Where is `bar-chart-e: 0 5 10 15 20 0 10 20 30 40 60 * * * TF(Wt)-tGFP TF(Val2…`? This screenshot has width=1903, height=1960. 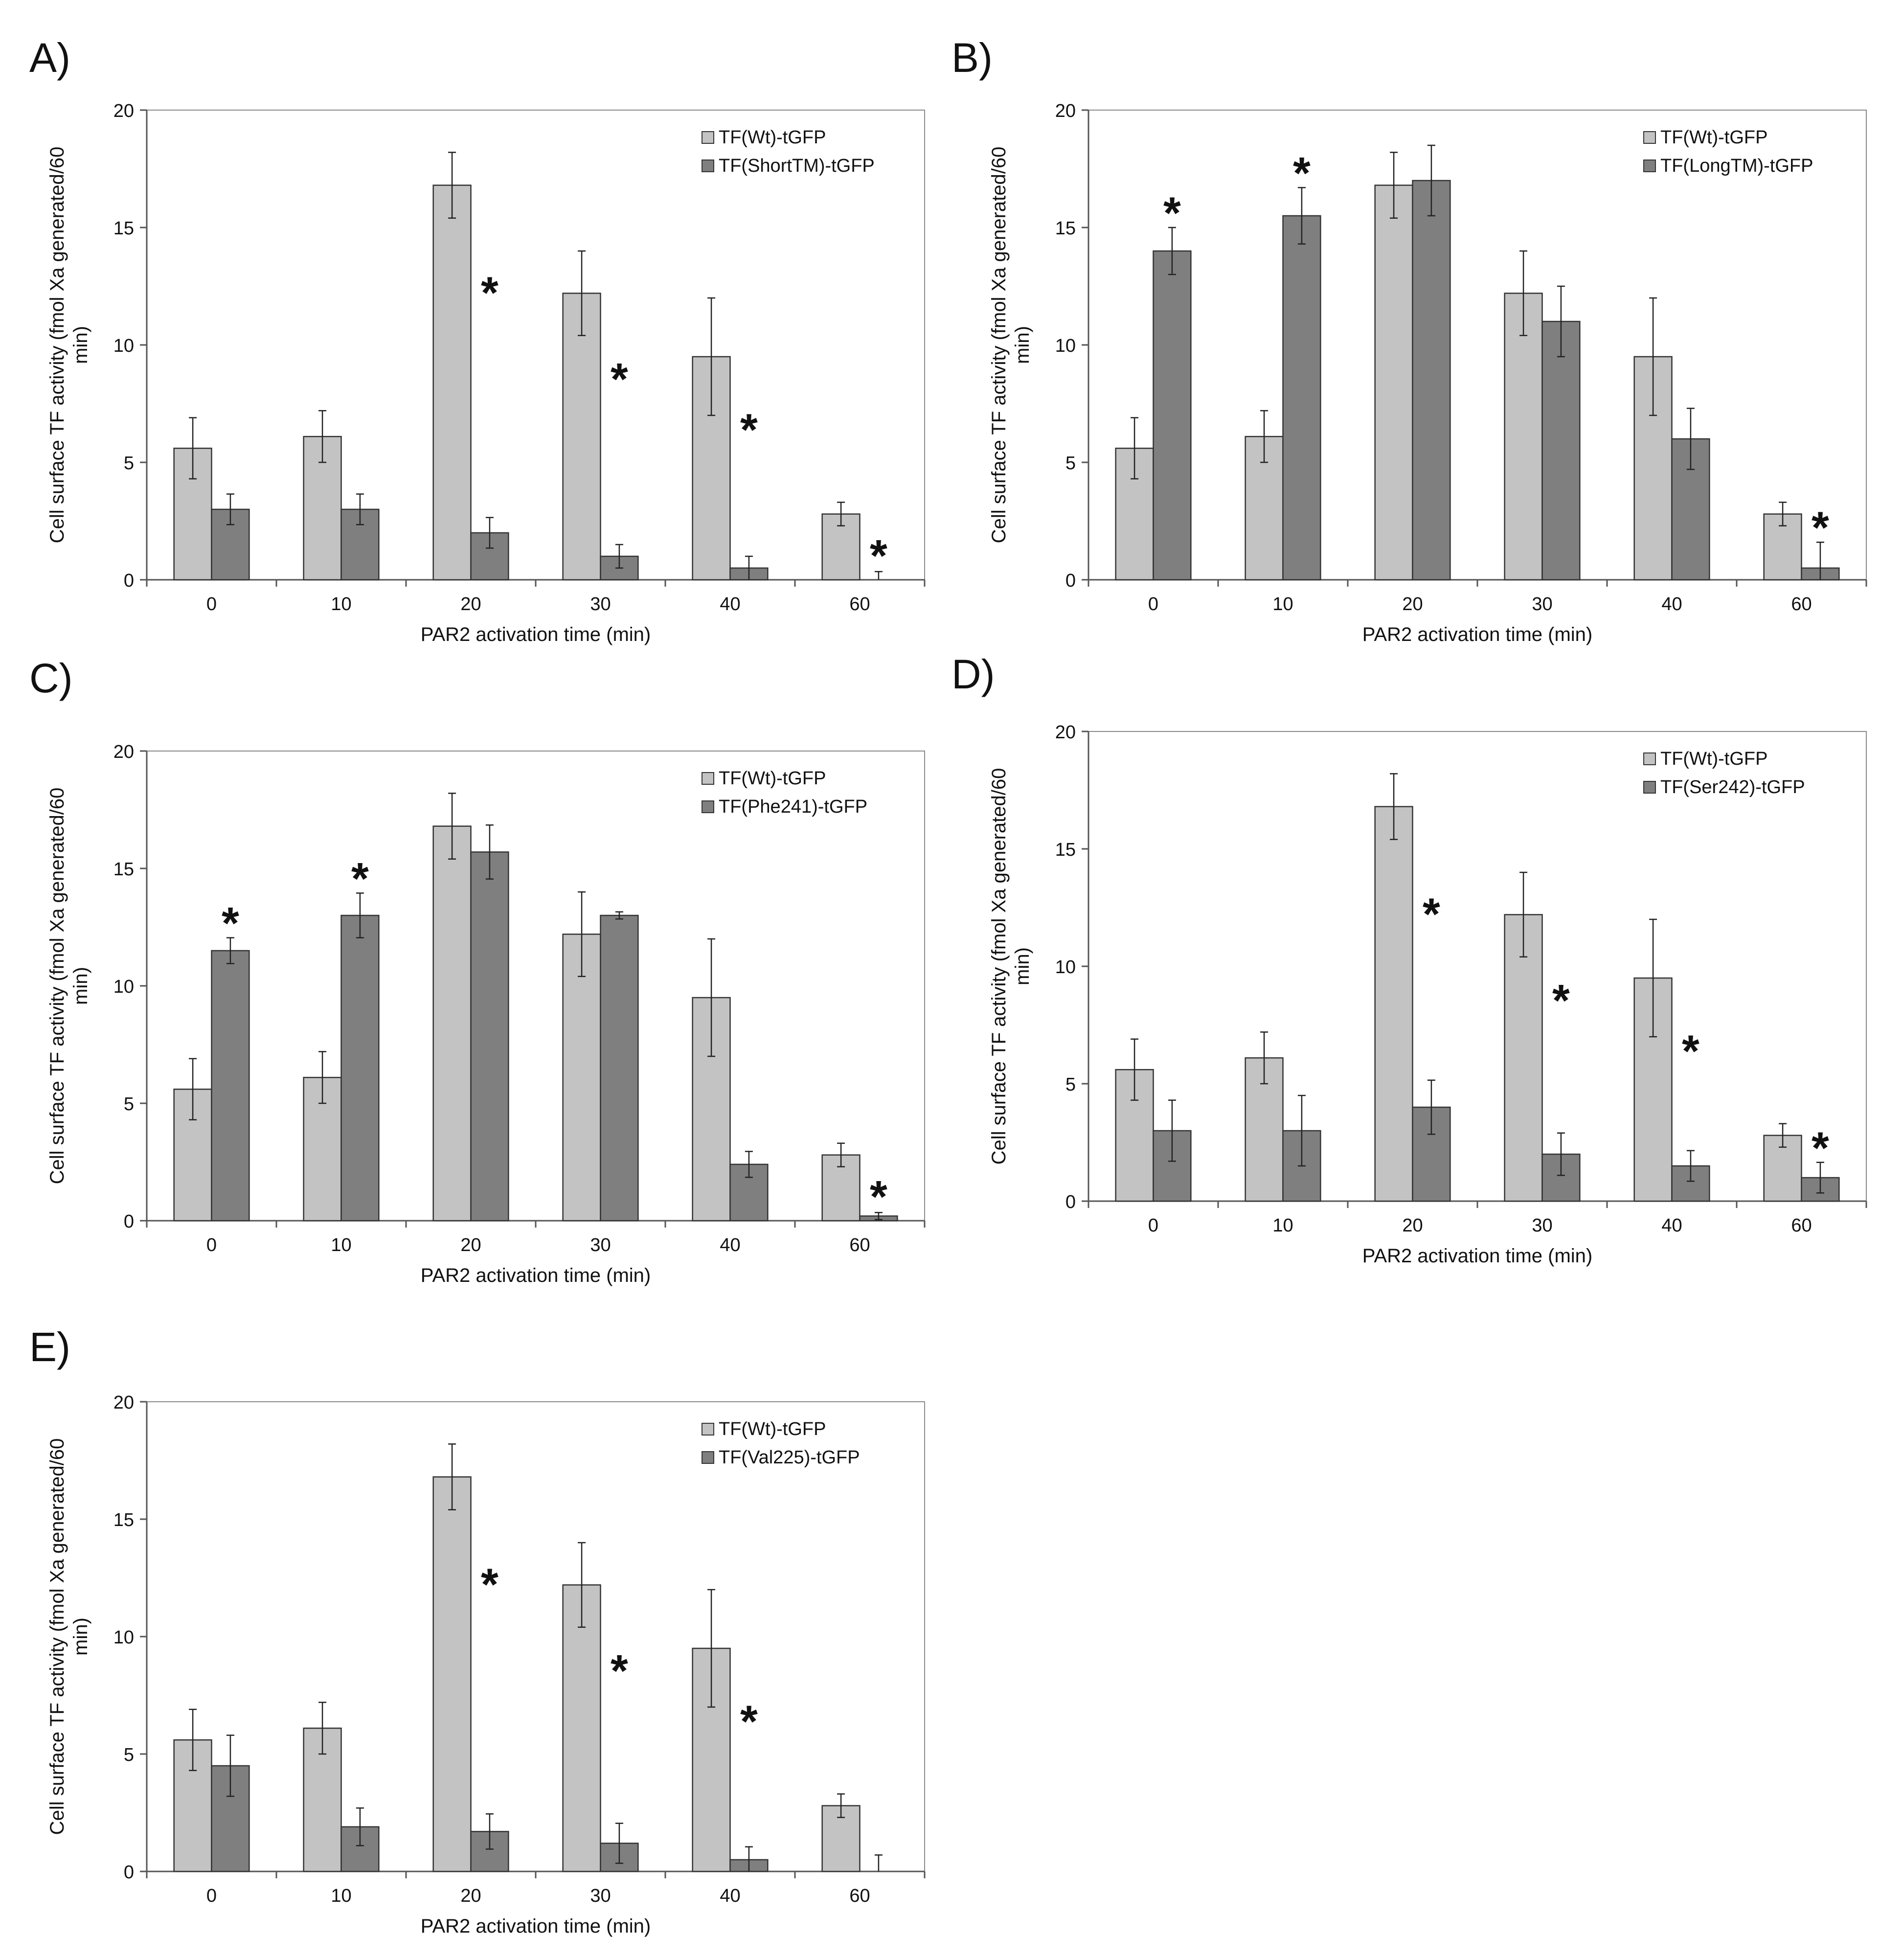
bar-chart-e: 0 5 10 15 20 0 10 20 30 40 60 * * * TF(Wt)-tGFP TF(Val2… is located at coordinates (486, 1664).